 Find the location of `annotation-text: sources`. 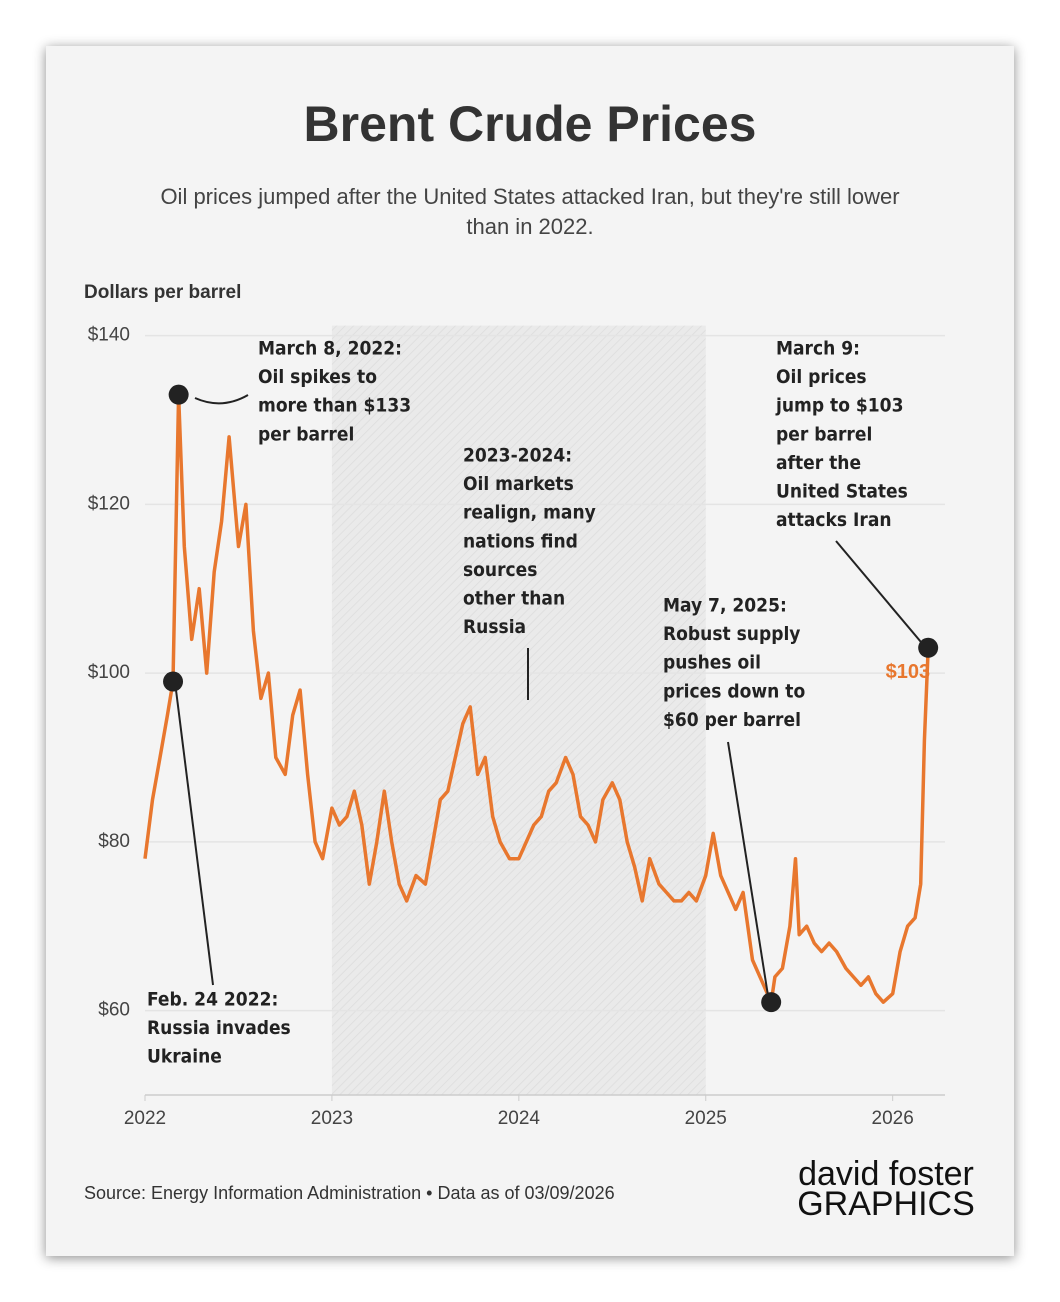

annotation-text: sources is located at coordinates (500, 570).